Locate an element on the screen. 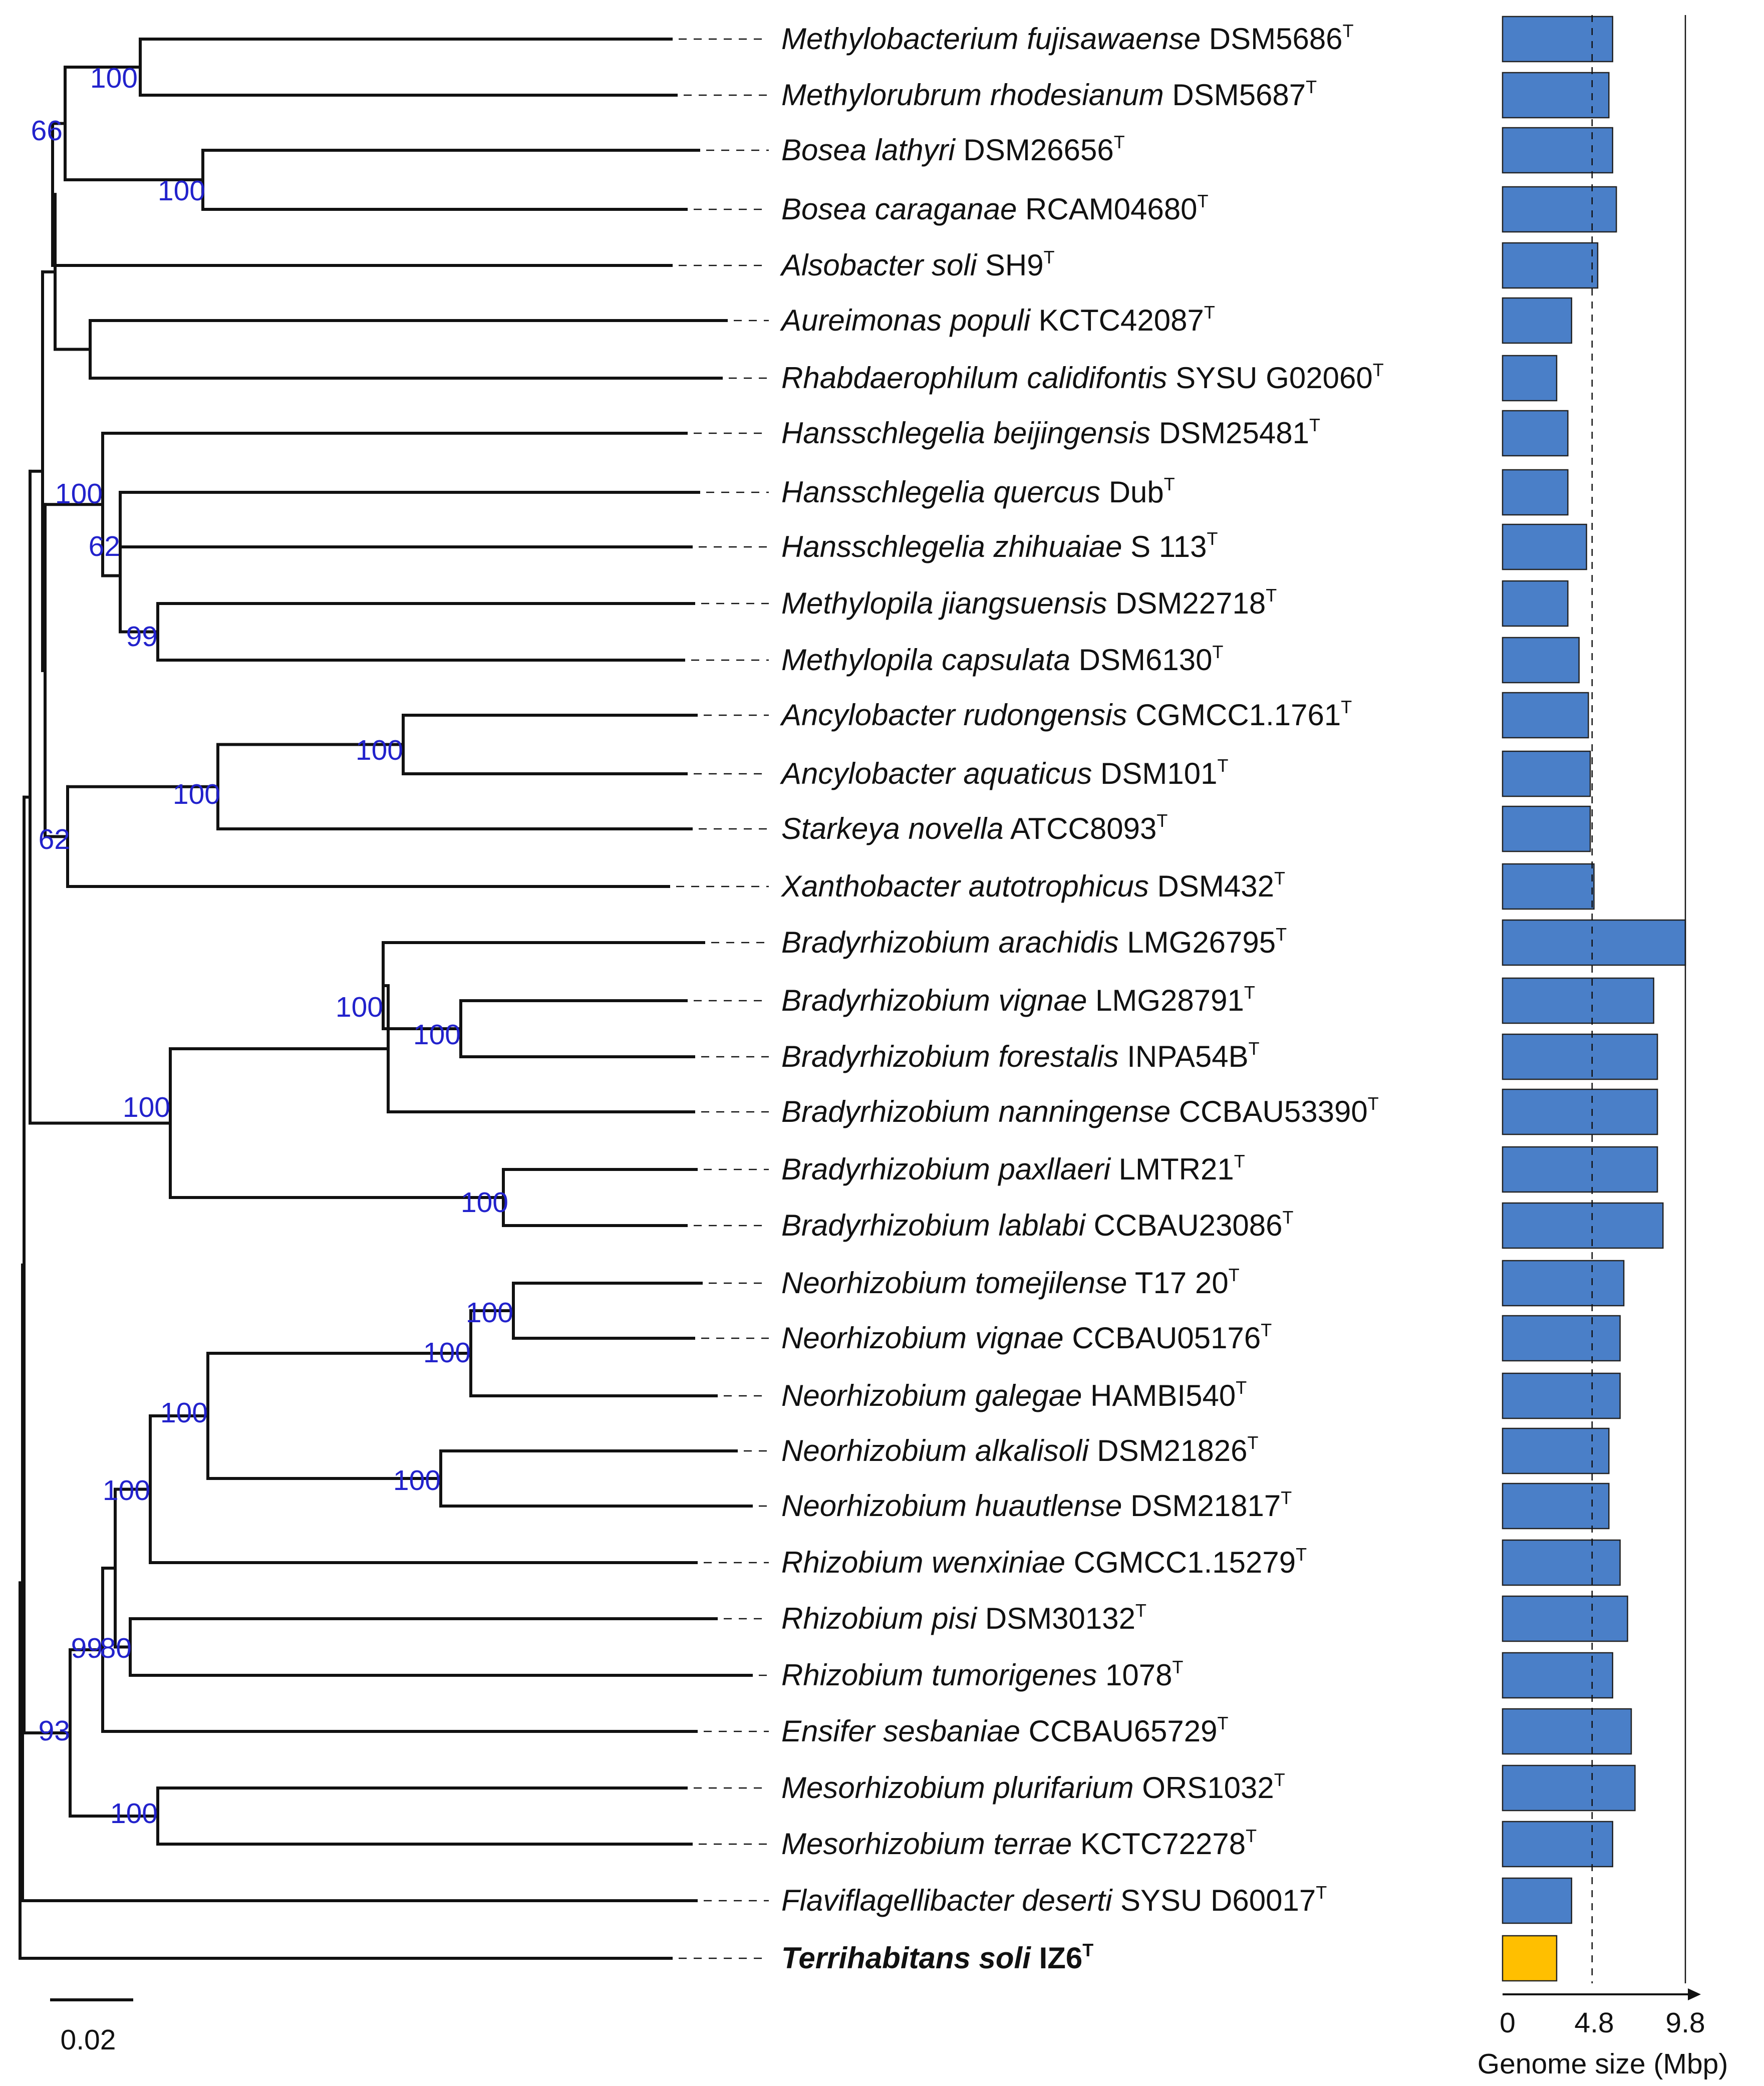 The image size is (1764, 2086). genome-size-axis: 0 4.8 9.8 Genome size (Mbp) is located at coordinates (1603, 2034).